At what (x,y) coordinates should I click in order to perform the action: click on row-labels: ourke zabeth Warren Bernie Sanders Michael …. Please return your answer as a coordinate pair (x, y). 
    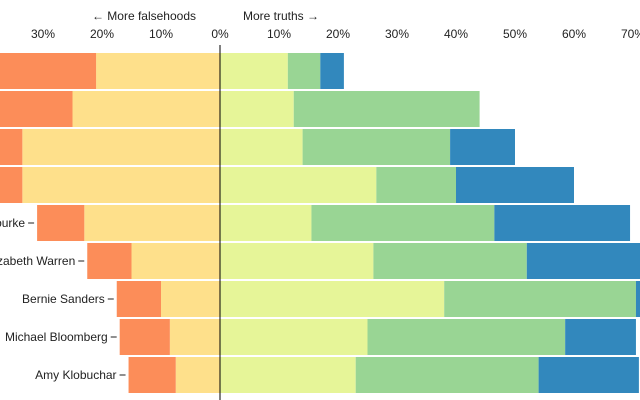
    Looking at the image, I should click on (63, 299).